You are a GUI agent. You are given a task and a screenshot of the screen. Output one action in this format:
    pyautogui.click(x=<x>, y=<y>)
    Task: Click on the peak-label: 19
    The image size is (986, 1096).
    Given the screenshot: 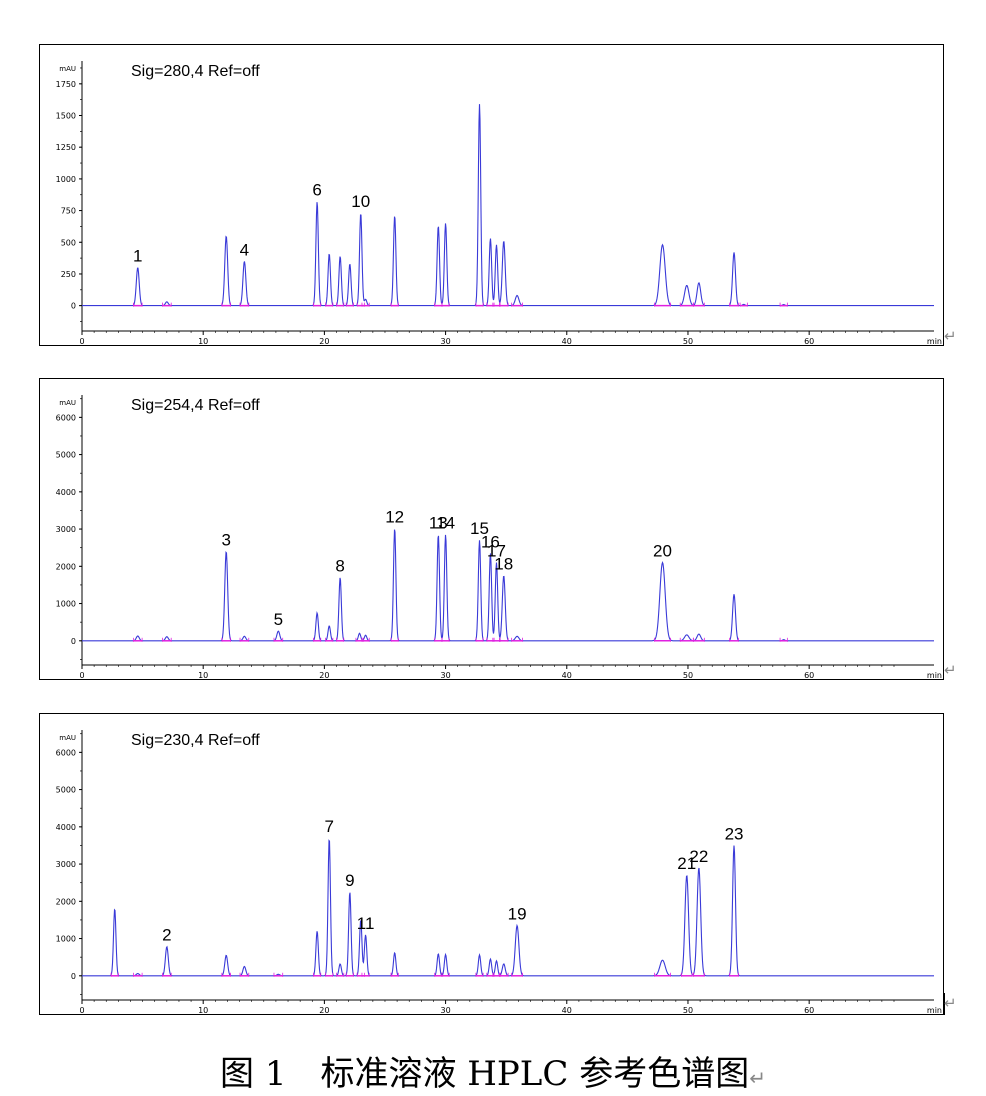 What is the action you would take?
    pyautogui.click(x=517, y=914)
    